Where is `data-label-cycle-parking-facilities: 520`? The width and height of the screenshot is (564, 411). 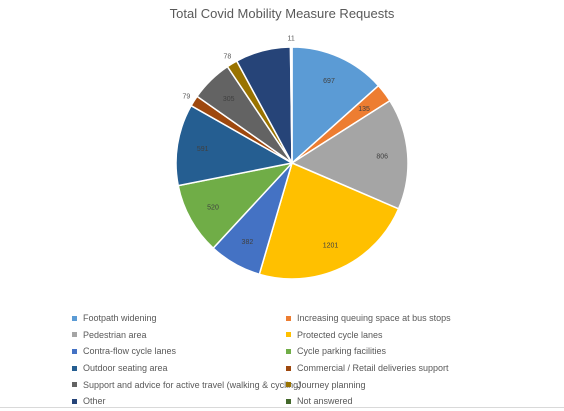 data-label-cycle-parking-facilities: 520 is located at coordinates (213, 208).